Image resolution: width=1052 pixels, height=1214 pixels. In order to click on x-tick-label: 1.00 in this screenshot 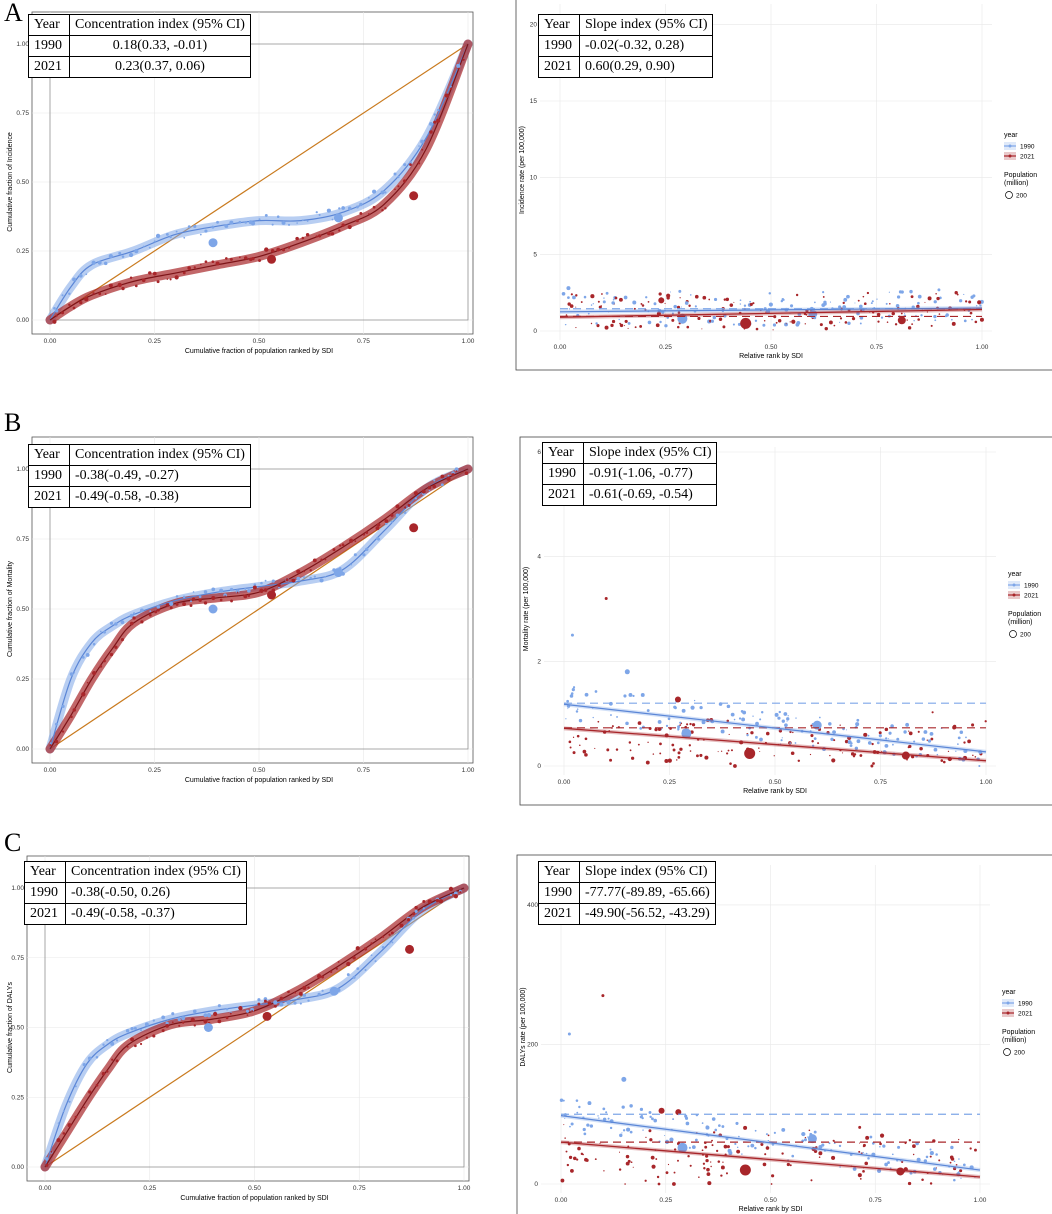, I will do `click(982, 347)`.